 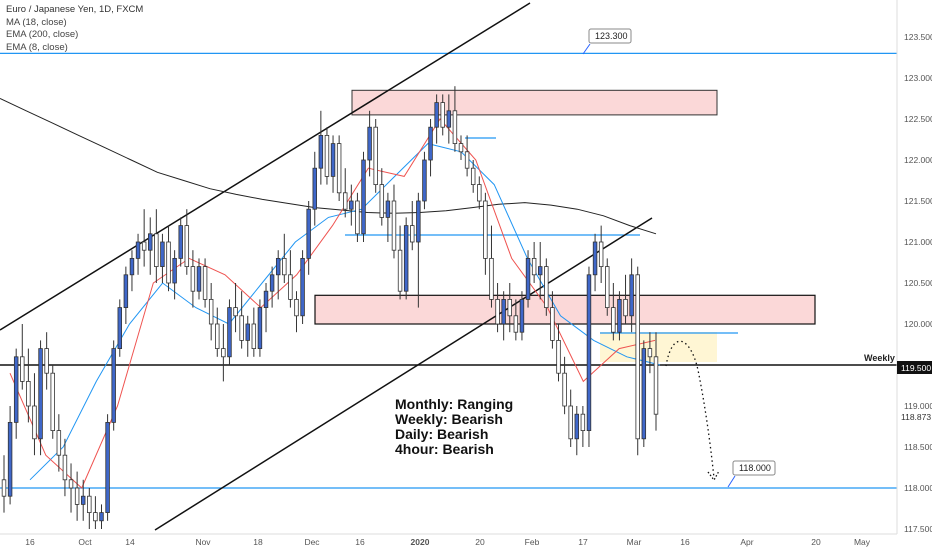 I want to click on x-tick-label: 2020, so click(x=420, y=542).